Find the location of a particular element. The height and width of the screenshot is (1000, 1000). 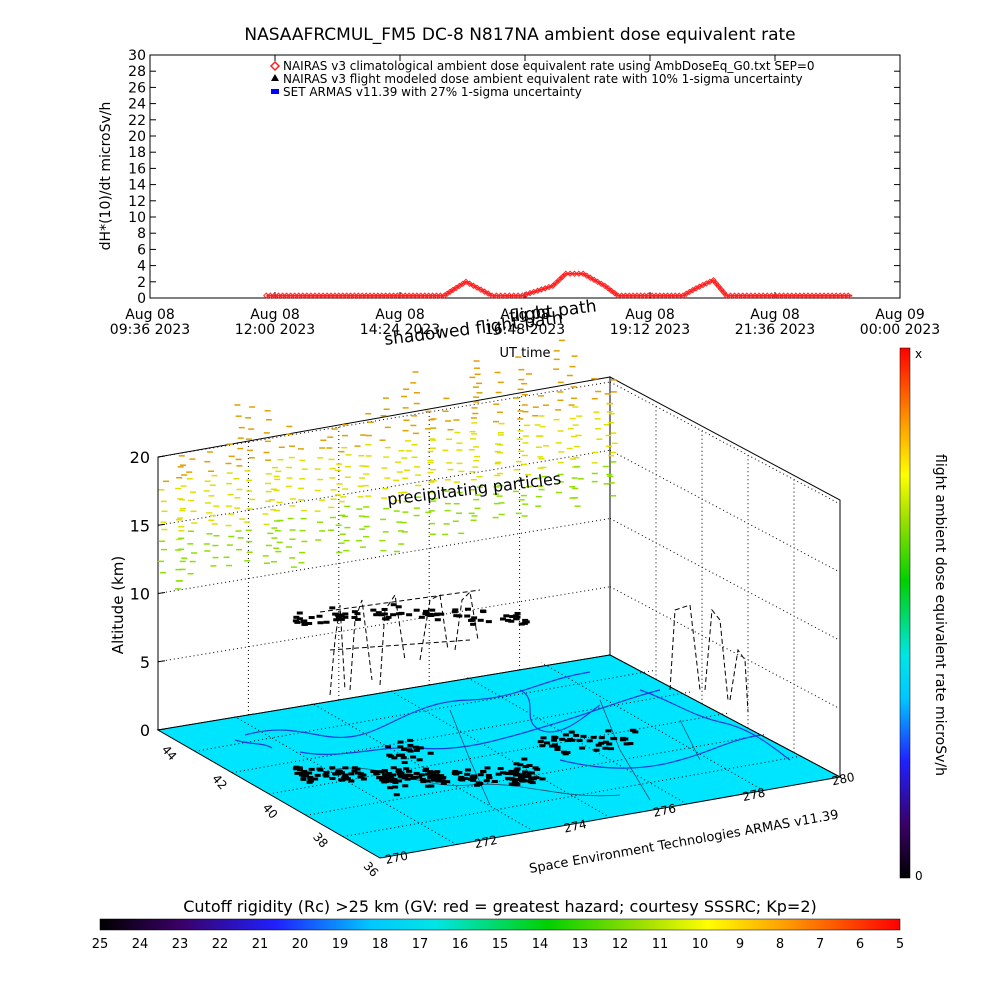

rigidity-tick-label: 24 is located at coordinates (140, 944).